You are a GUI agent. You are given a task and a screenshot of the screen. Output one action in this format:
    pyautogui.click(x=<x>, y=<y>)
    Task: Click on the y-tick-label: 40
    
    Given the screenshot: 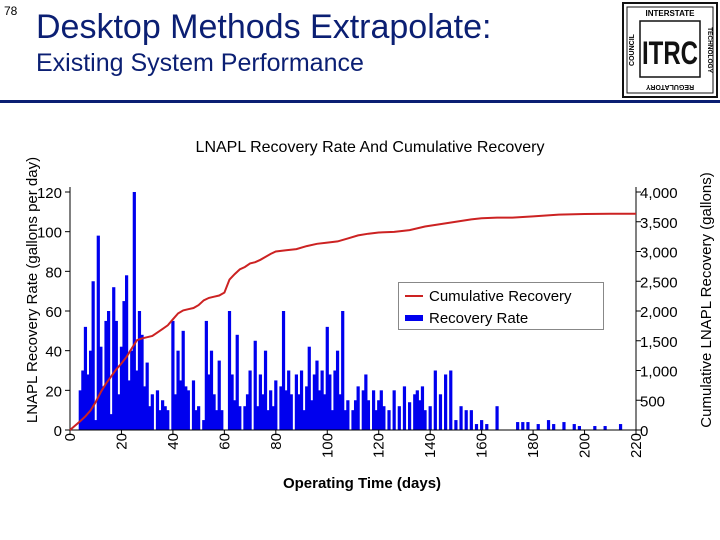 What is the action you would take?
    pyautogui.click(x=53, y=352)
    